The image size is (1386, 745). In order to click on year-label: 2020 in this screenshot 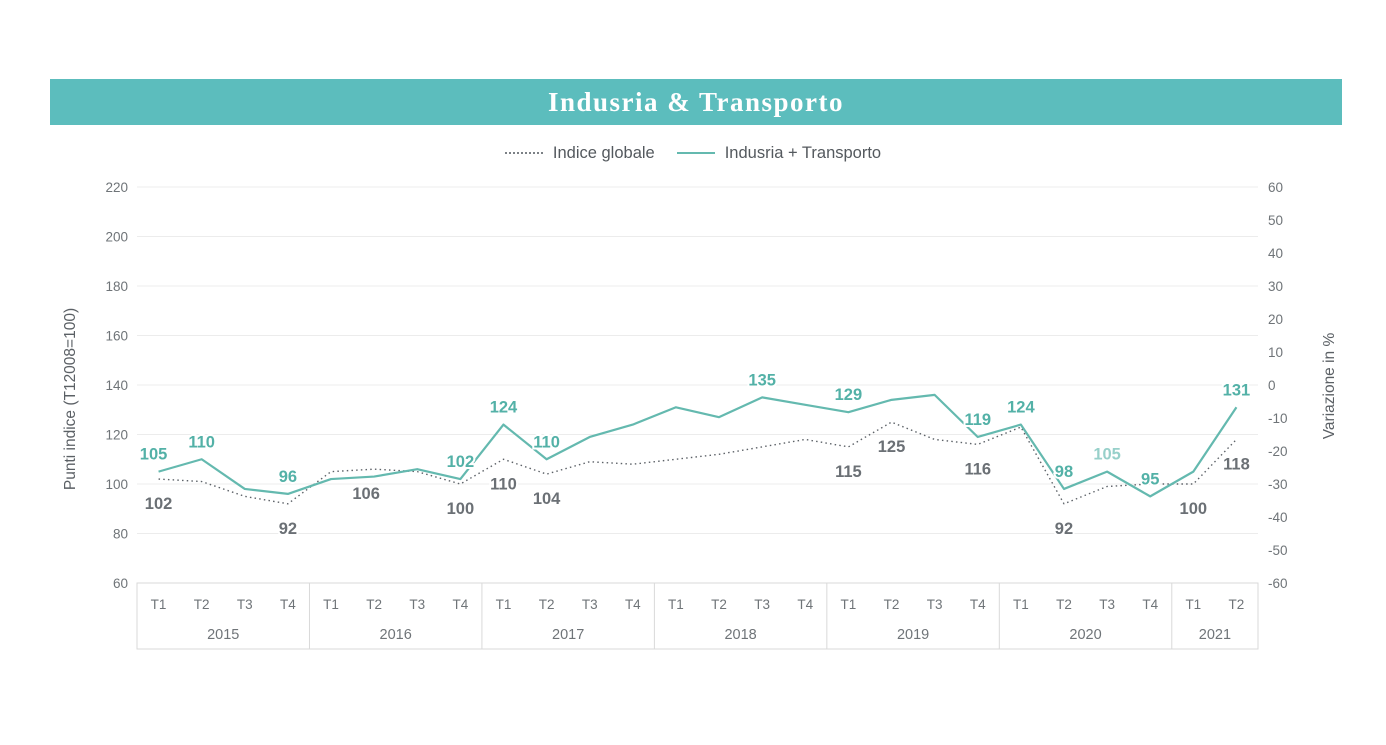, I will do `click(1085, 635)`.